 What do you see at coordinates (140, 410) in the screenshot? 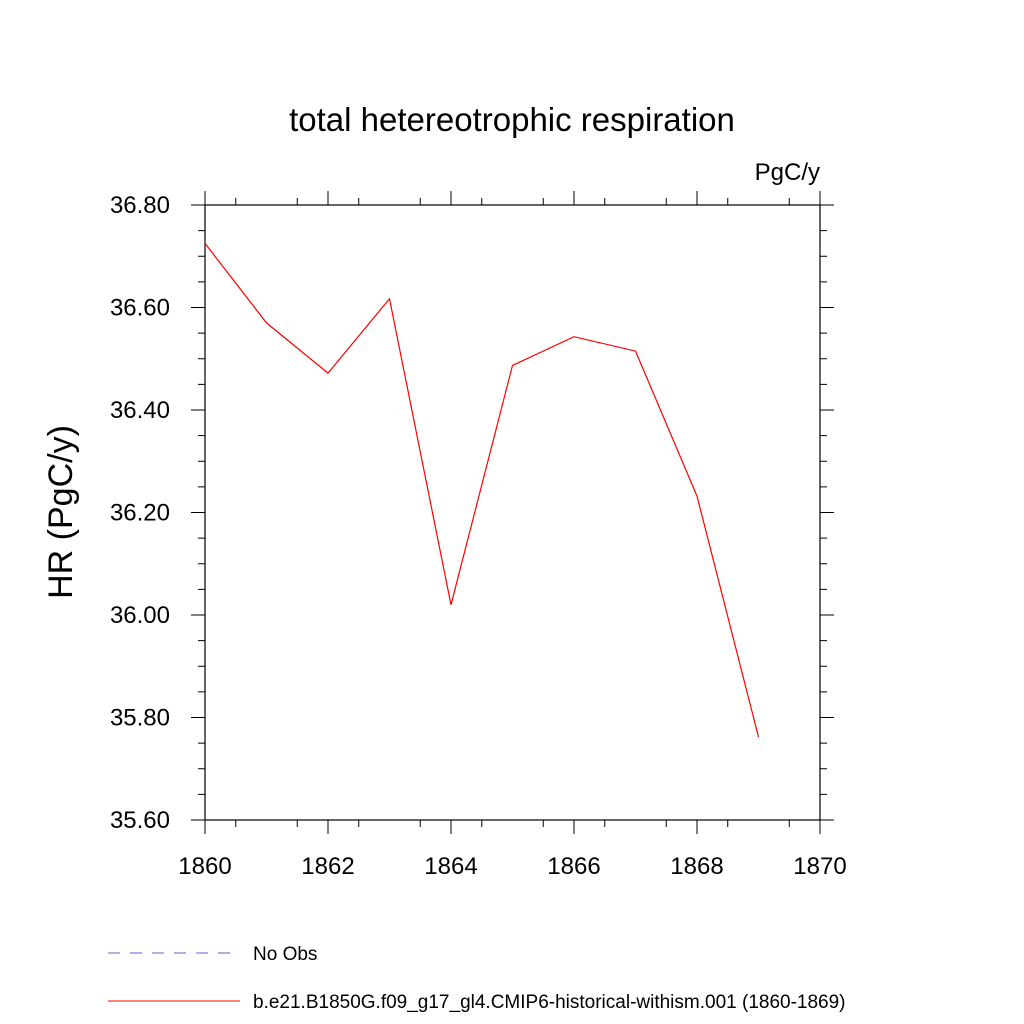
I see `y-tick-label: 36.40` at bounding box center [140, 410].